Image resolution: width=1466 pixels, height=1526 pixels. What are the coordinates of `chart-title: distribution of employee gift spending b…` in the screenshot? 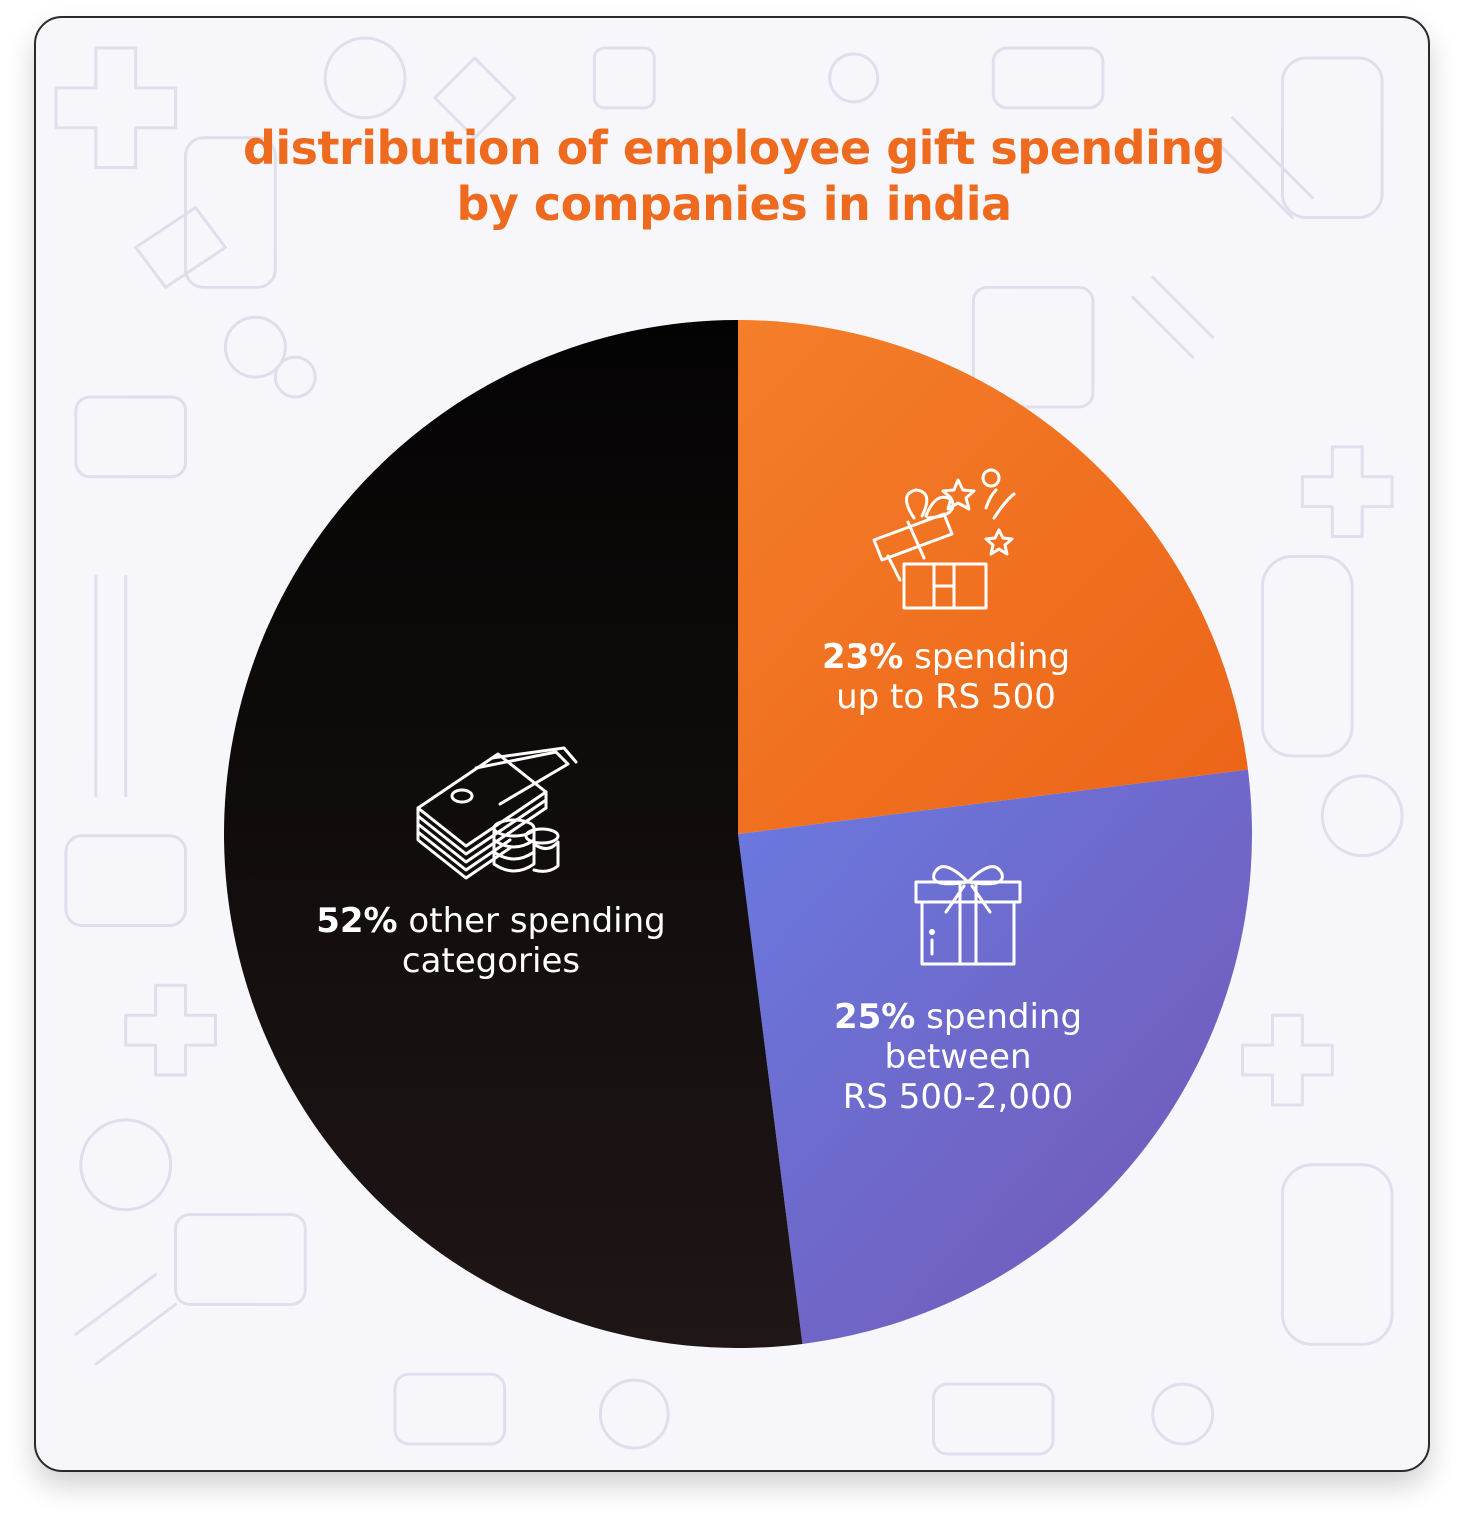 It's located at (732, 176).